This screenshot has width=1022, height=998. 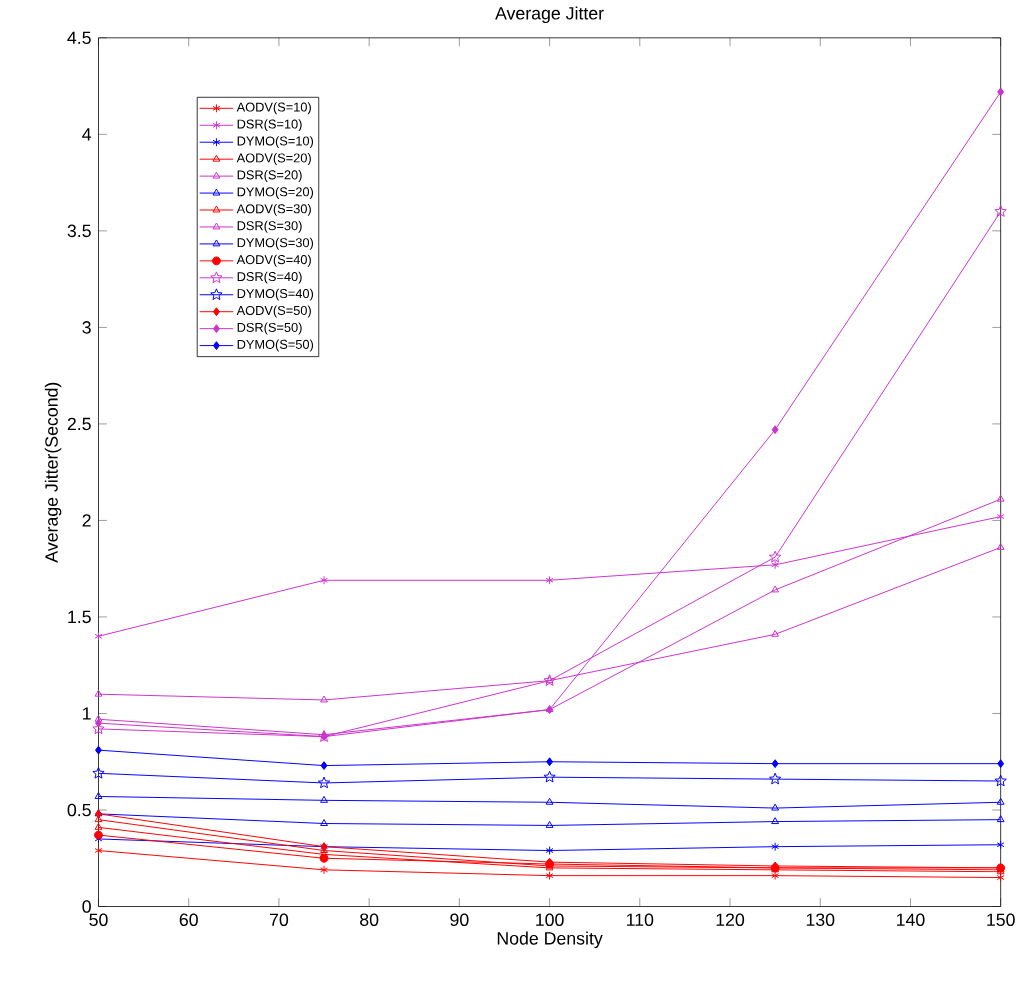 What do you see at coordinates (369, 920) in the screenshot?
I see `x-tick-label: 80` at bounding box center [369, 920].